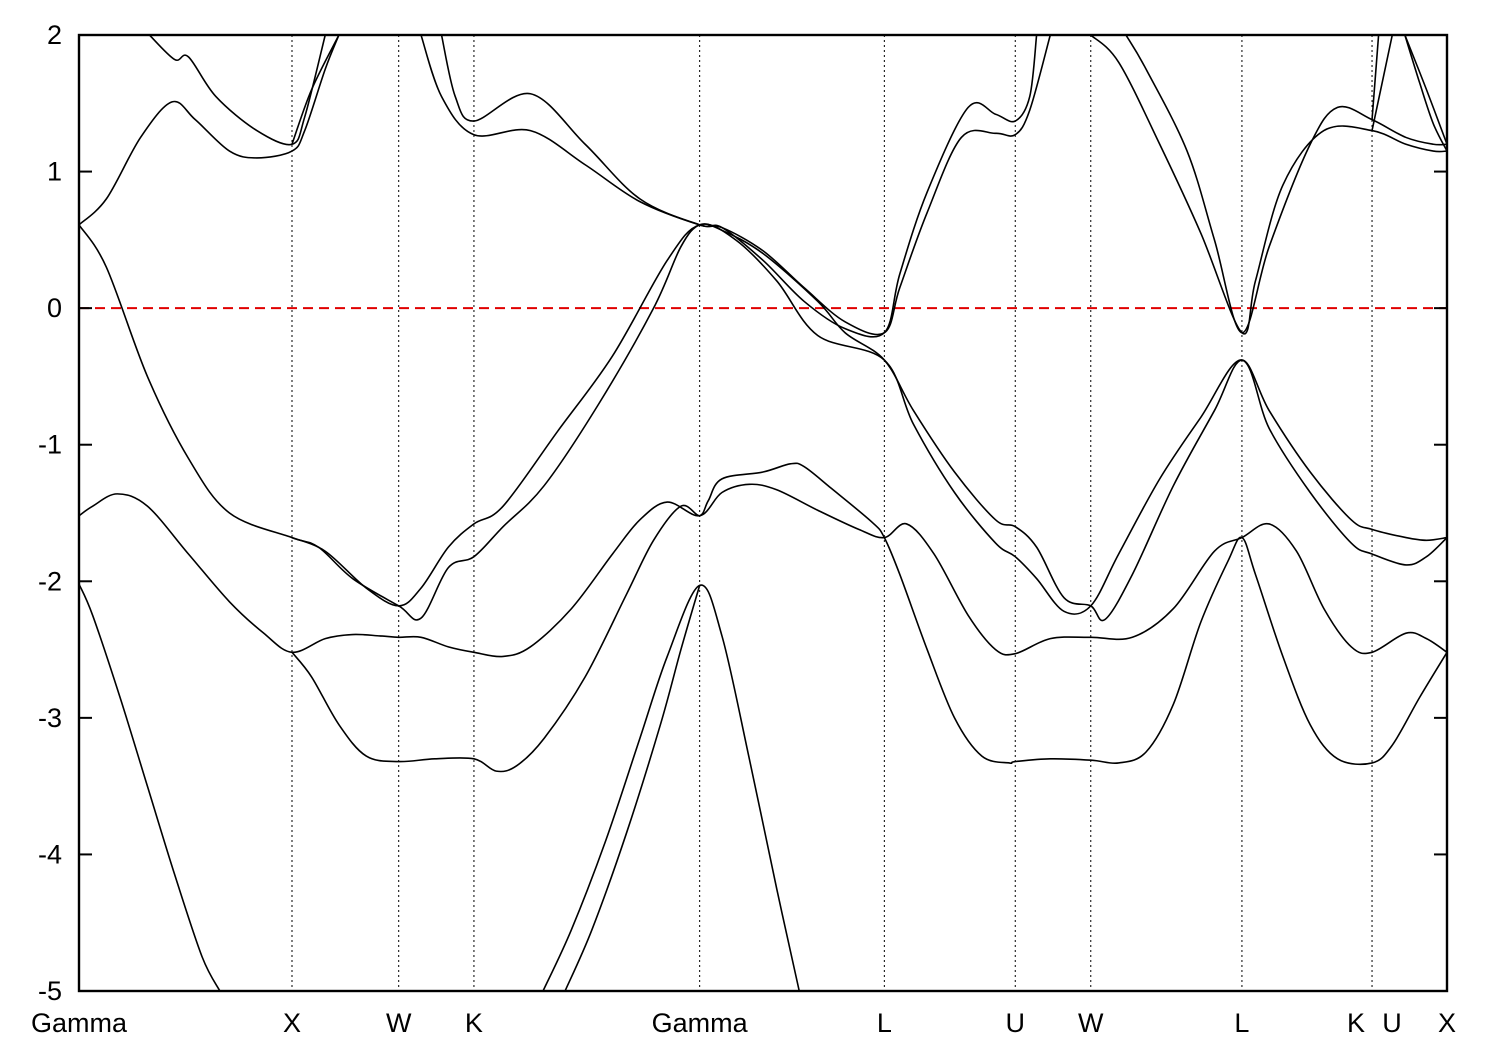 The image size is (1500, 1050). What do you see at coordinates (50, 718) in the screenshot?
I see `y-tick-label: -3` at bounding box center [50, 718].